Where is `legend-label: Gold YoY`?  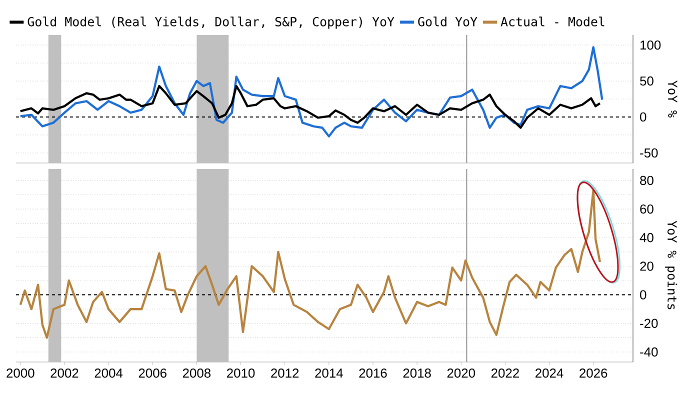
legend-label: Gold YoY is located at coordinates (448, 21).